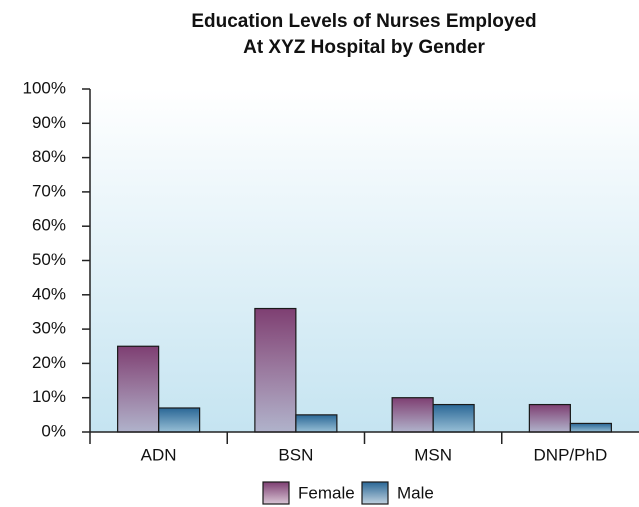 This screenshot has height=507, width=639. Describe the element at coordinates (415, 492) in the screenshot. I see `legend-label: Male` at that location.